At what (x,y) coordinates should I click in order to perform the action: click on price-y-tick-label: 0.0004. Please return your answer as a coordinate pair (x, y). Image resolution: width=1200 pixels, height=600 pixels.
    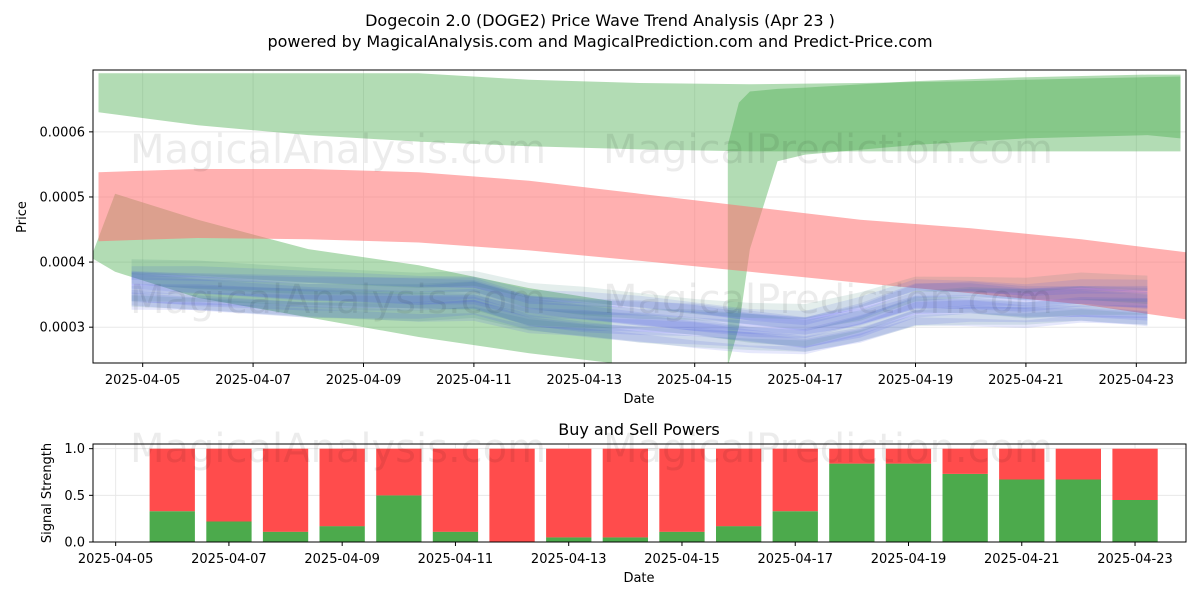
    Looking at the image, I should click on (63, 263).